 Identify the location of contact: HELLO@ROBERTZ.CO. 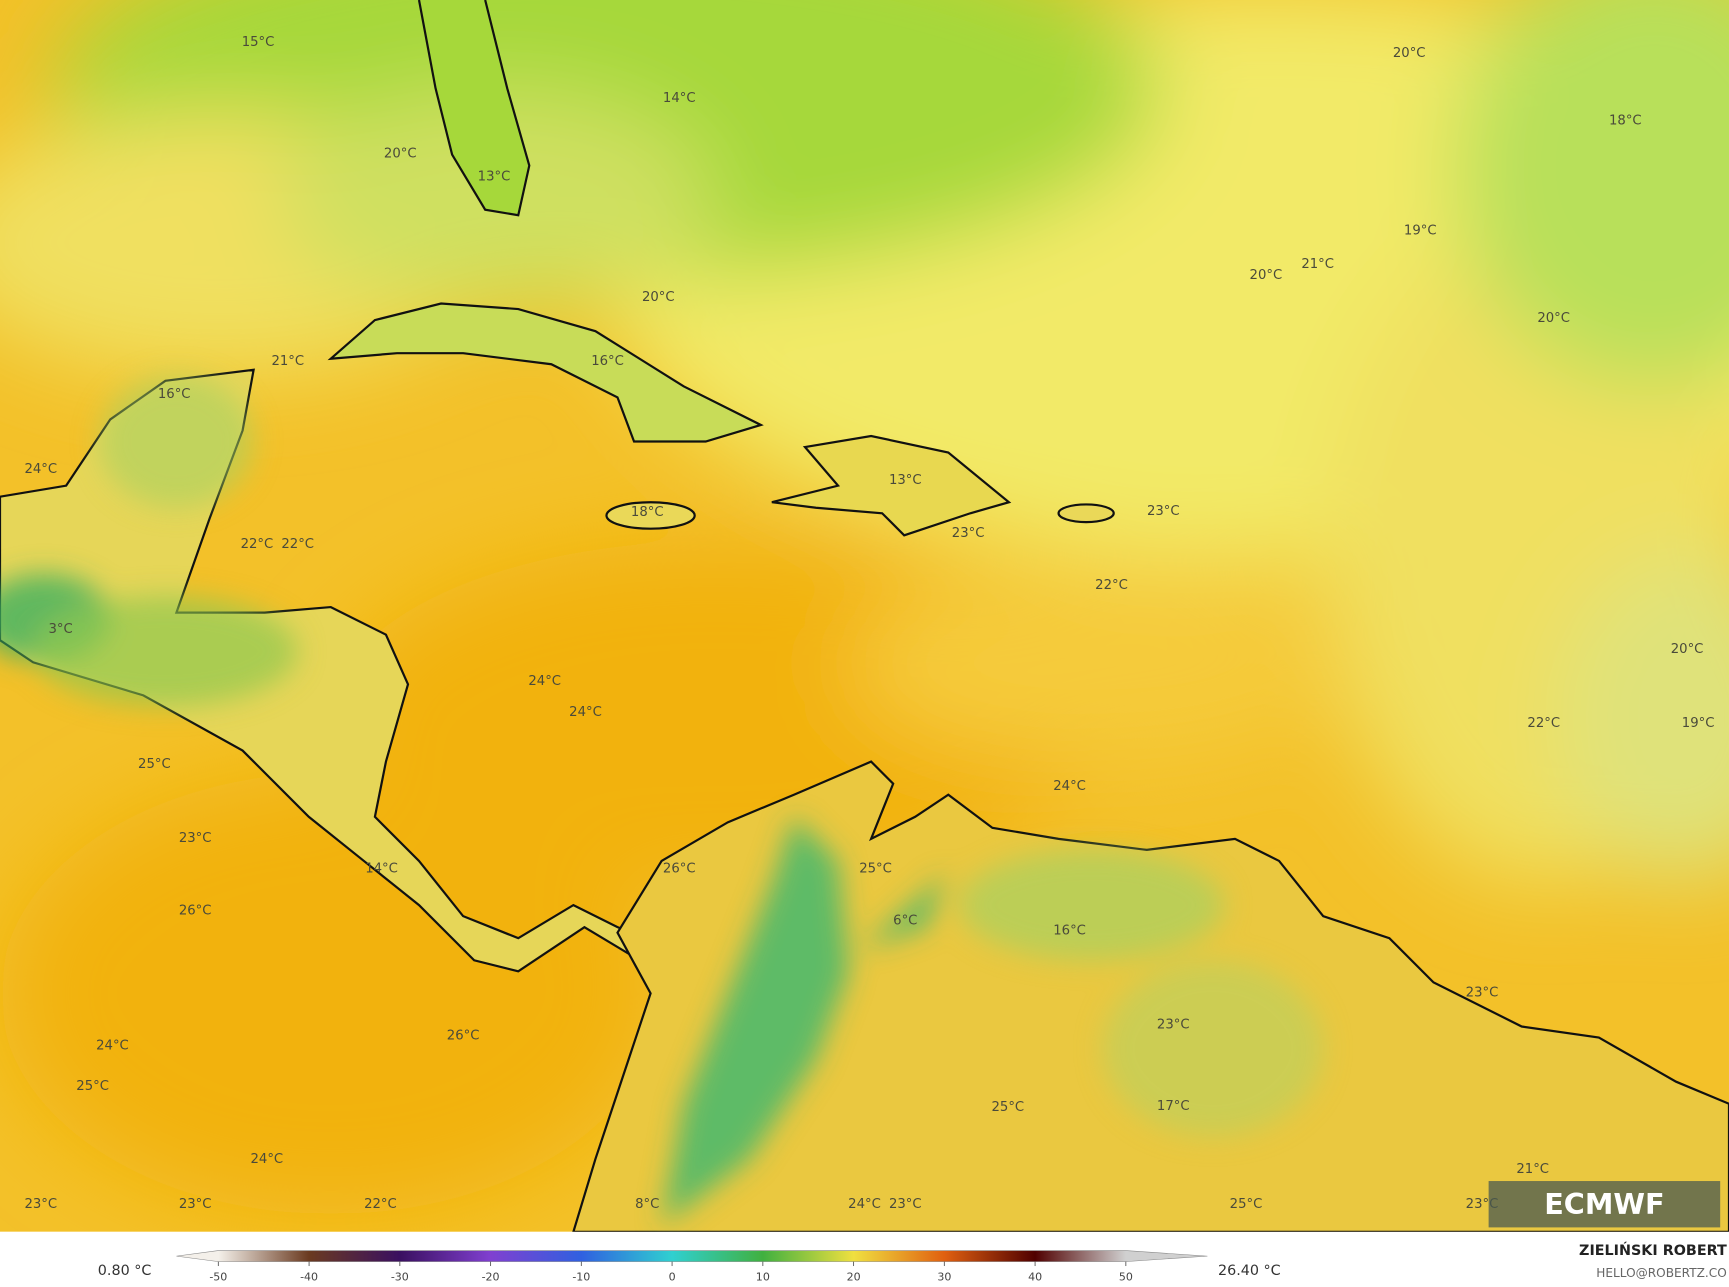
(1661, 1273).